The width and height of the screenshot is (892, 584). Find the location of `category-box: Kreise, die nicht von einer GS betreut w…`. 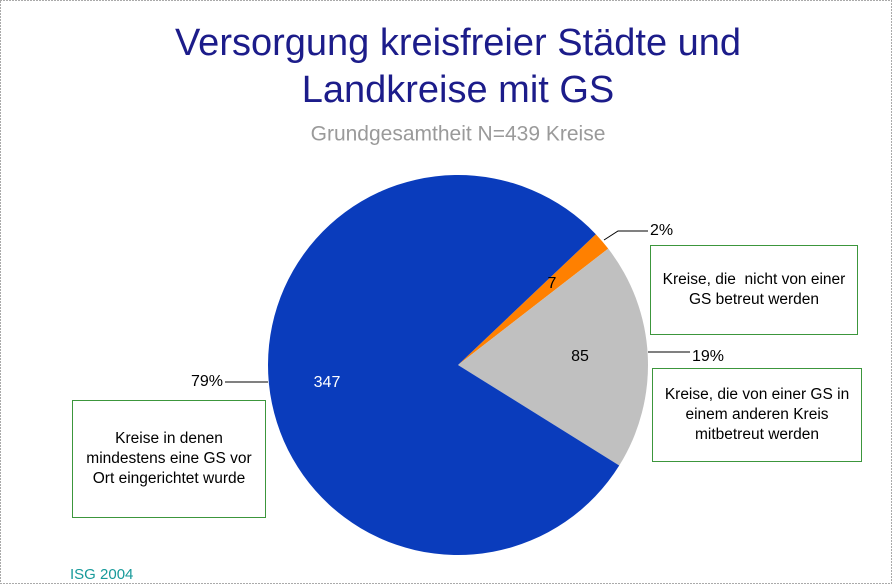

category-box: Kreise, die nicht von einer GS betreut w… is located at coordinates (754, 290).